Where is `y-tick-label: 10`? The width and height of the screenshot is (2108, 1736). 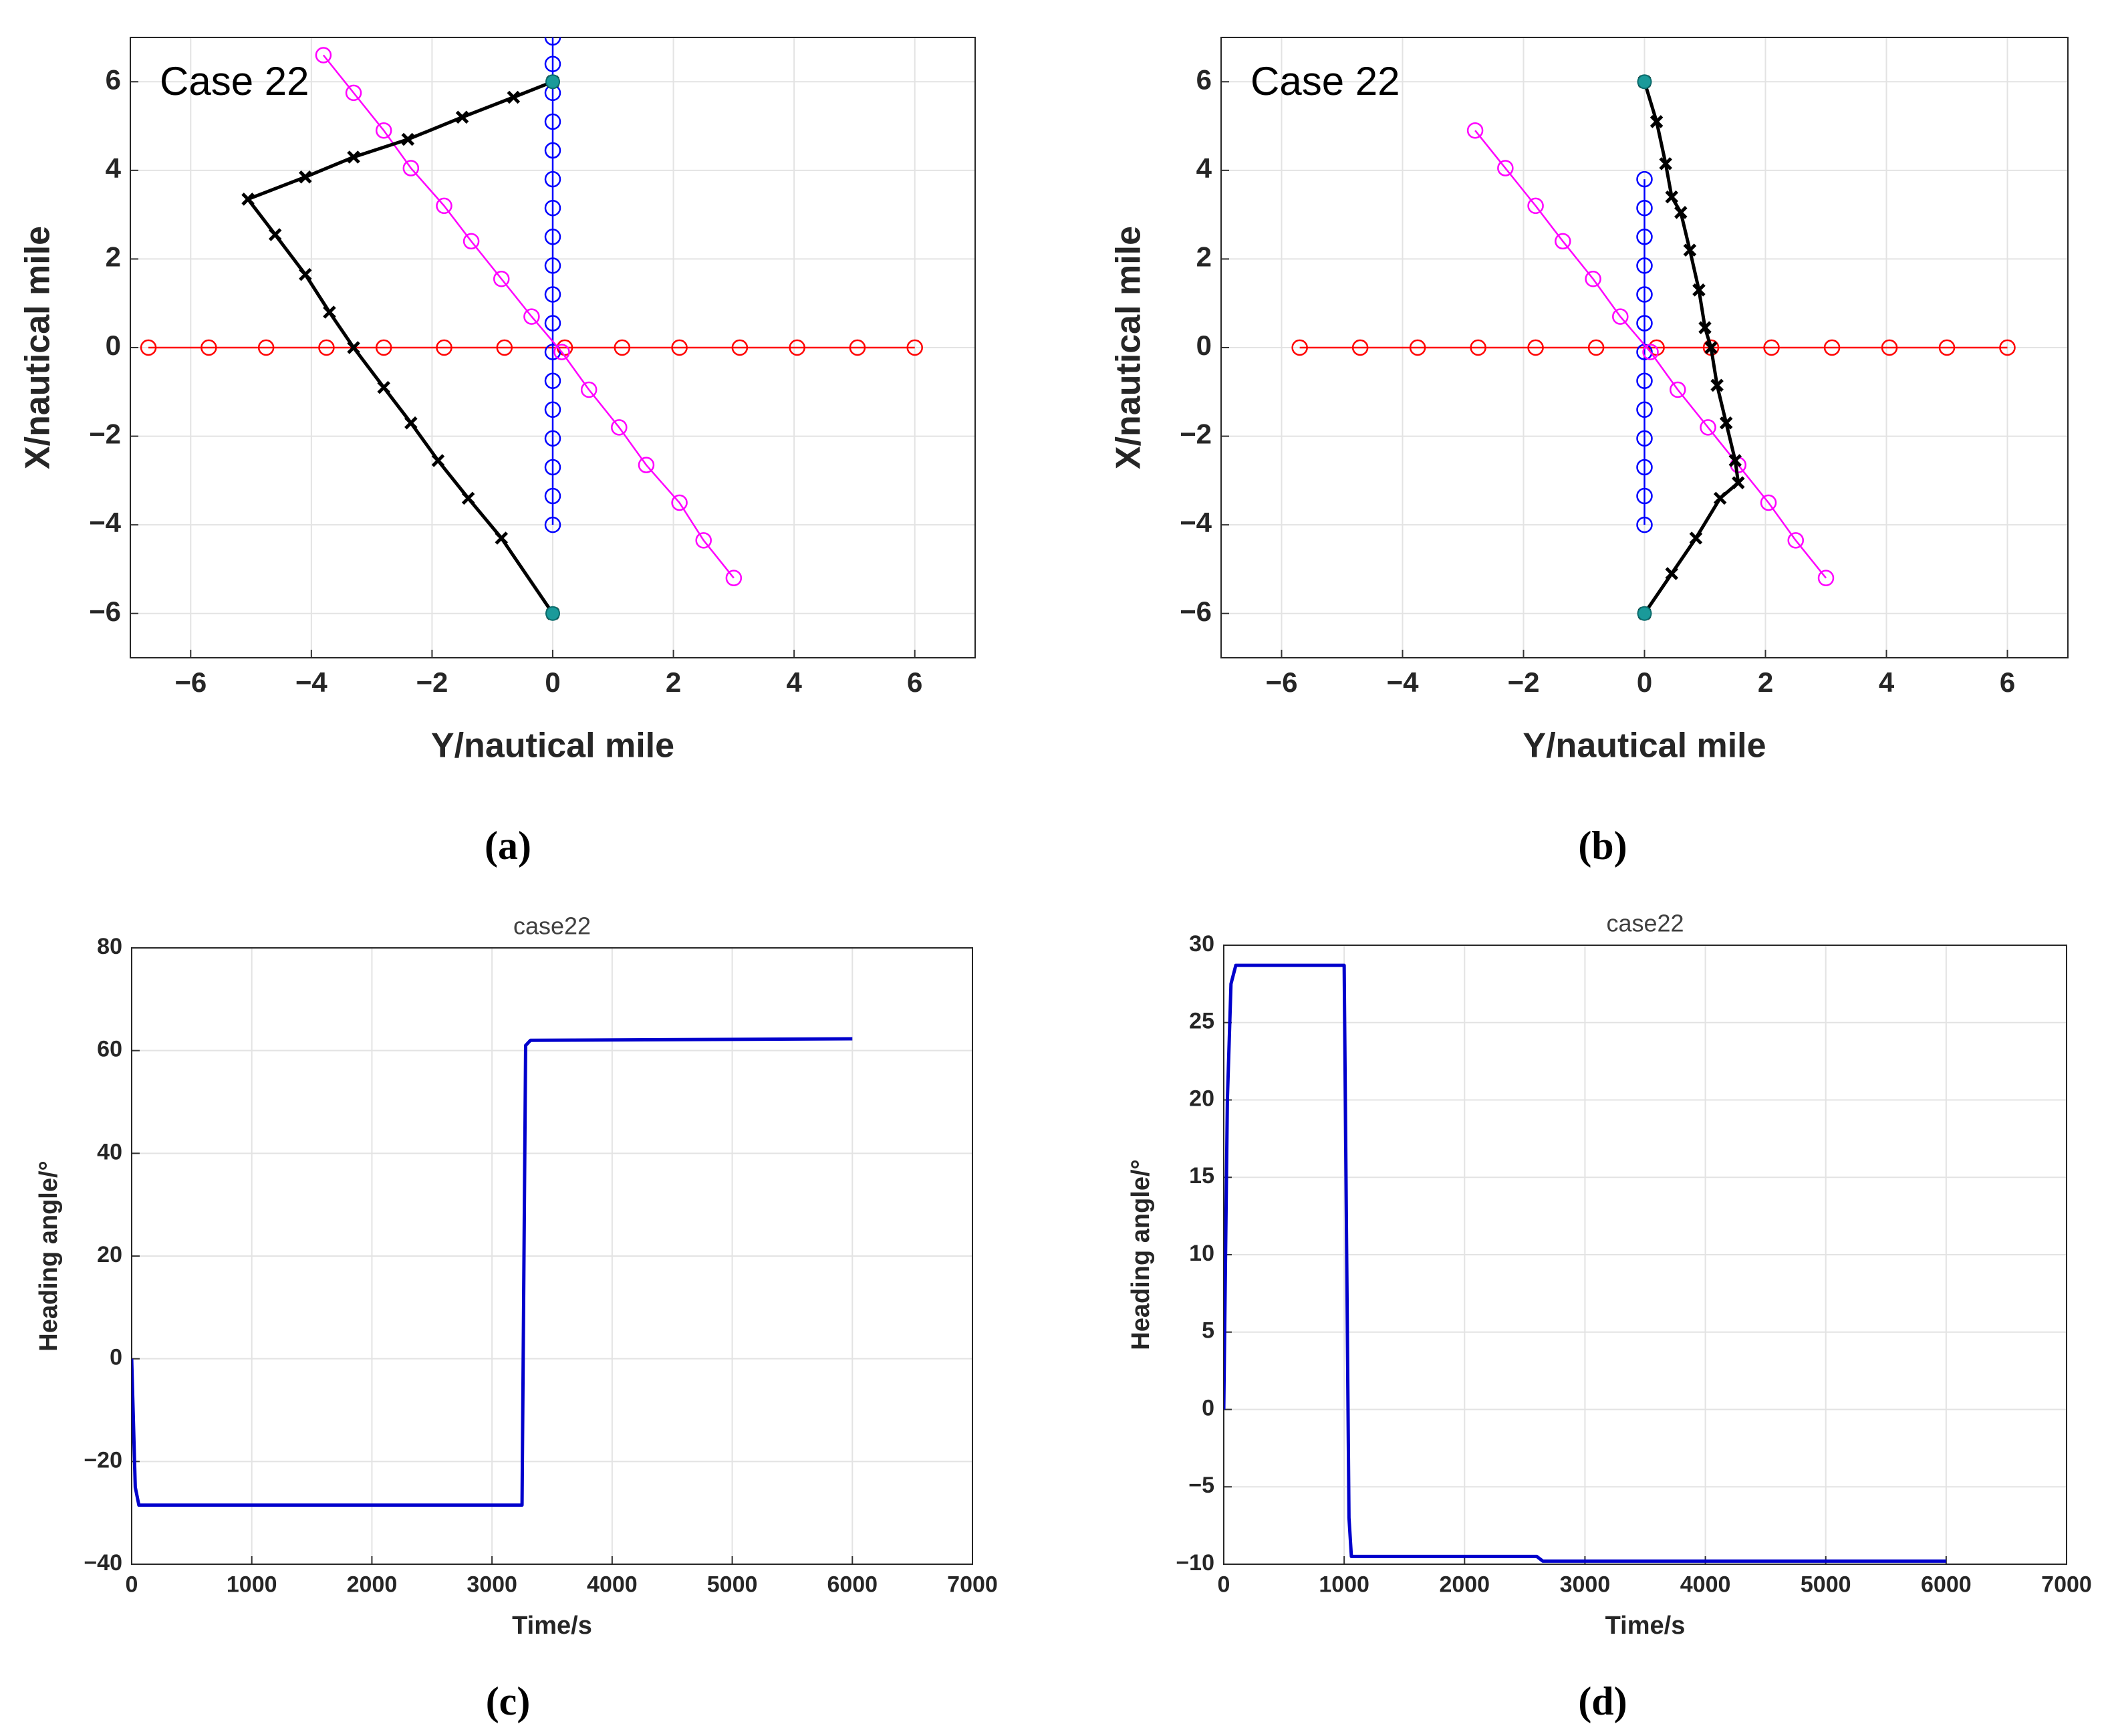
y-tick-label: 10 is located at coordinates (1201, 1253).